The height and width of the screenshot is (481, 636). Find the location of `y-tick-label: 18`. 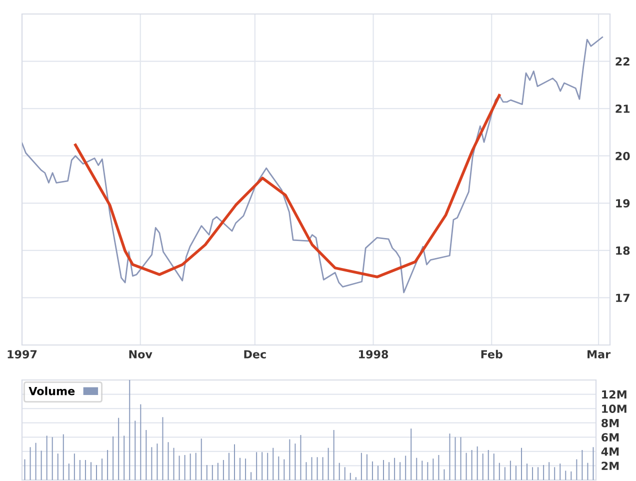

y-tick-label: 18 is located at coordinates (623, 250).